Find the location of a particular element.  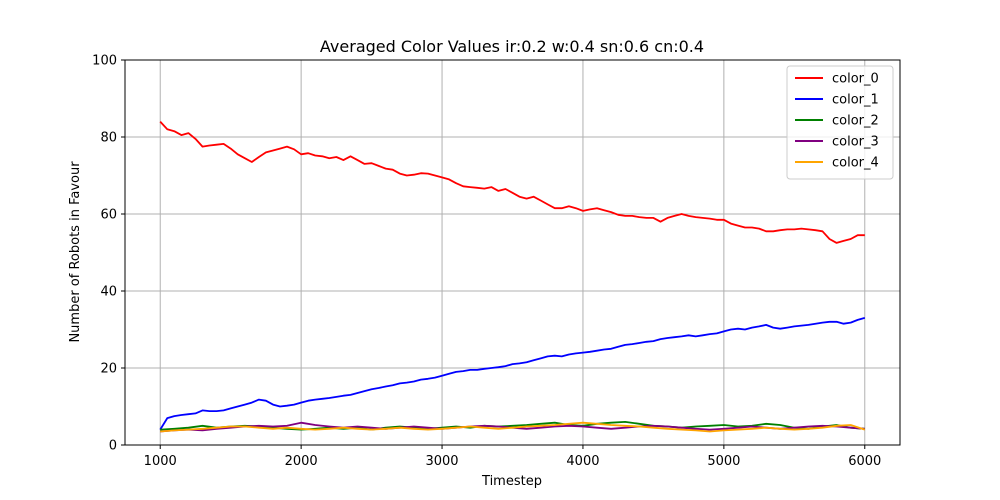

y-tick-label: 20 is located at coordinates (108, 369).